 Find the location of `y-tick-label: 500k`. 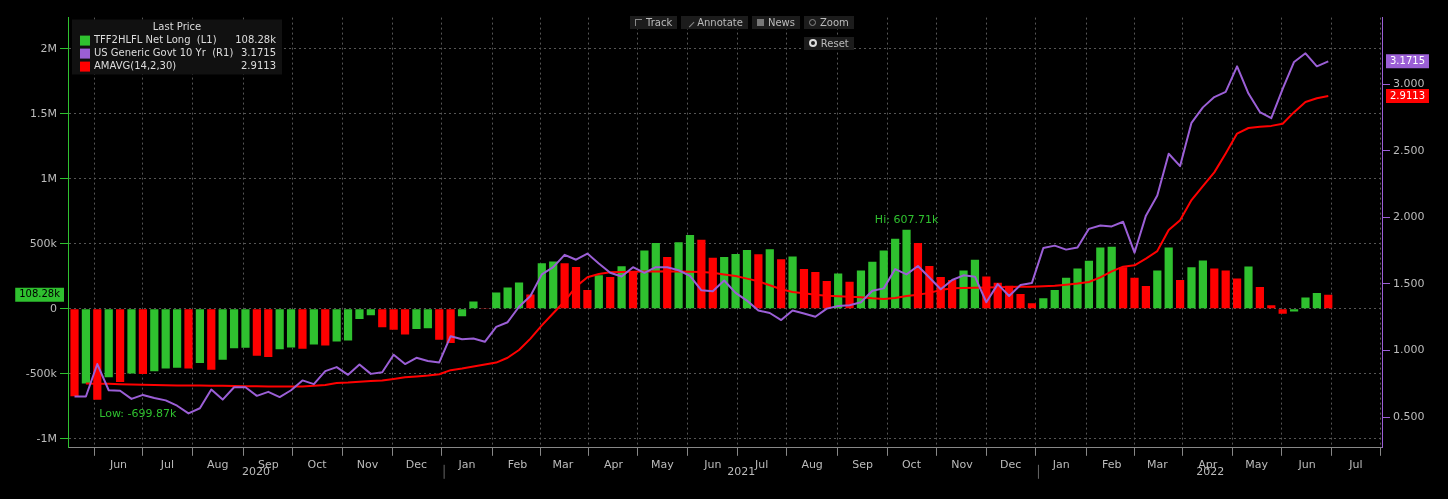

y-tick-label: 500k is located at coordinates (43, 243).